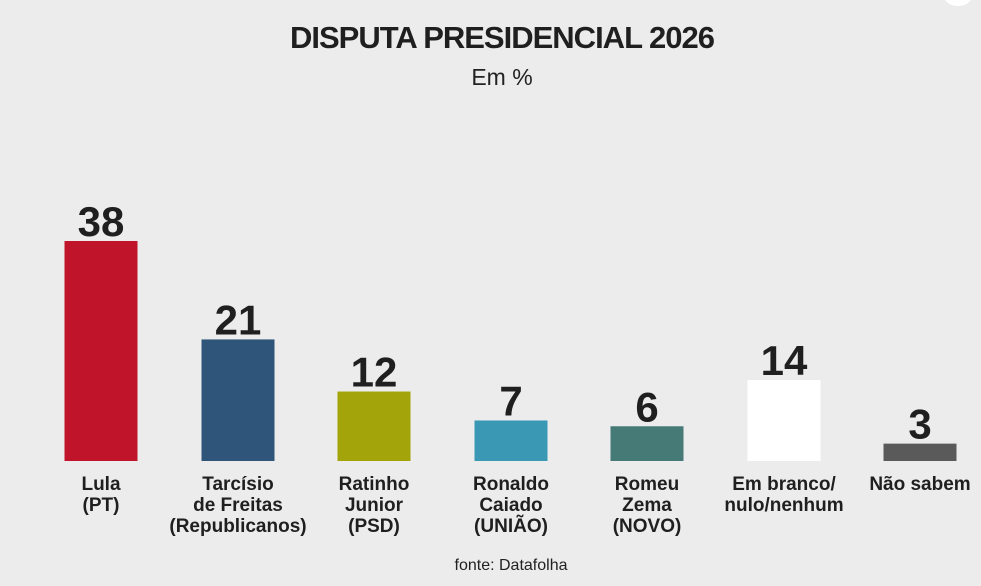  Describe the element at coordinates (238, 505) in the screenshot. I see `category-label-1-line-1: de Freitas` at that location.